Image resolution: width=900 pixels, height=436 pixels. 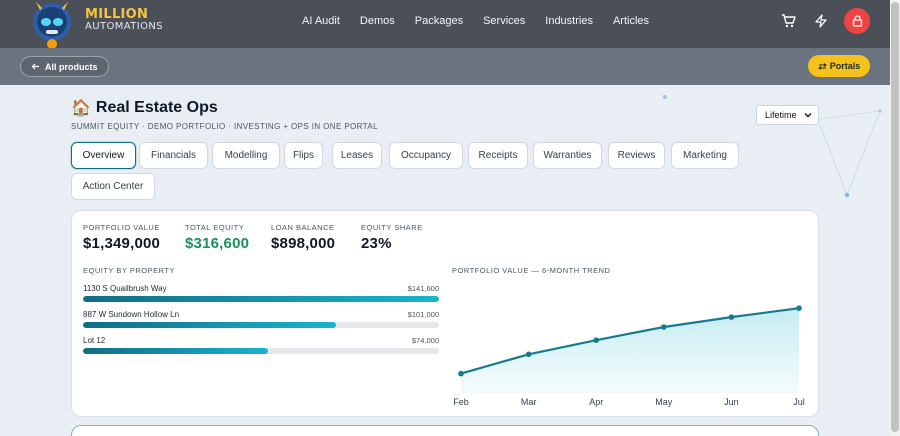 I want to click on cart-icon, so click(x=788, y=21).